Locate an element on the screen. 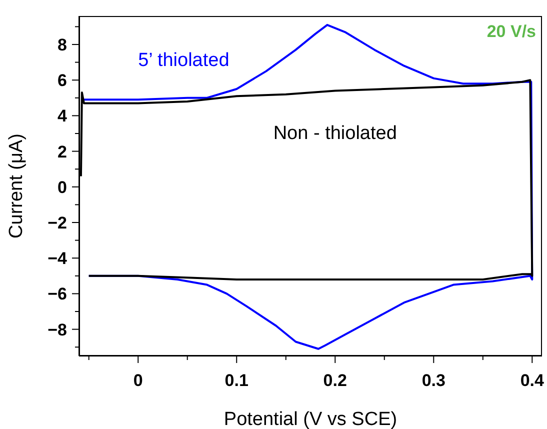 This screenshot has height=429, width=547. annotation: 20 V/s is located at coordinates (511, 32).